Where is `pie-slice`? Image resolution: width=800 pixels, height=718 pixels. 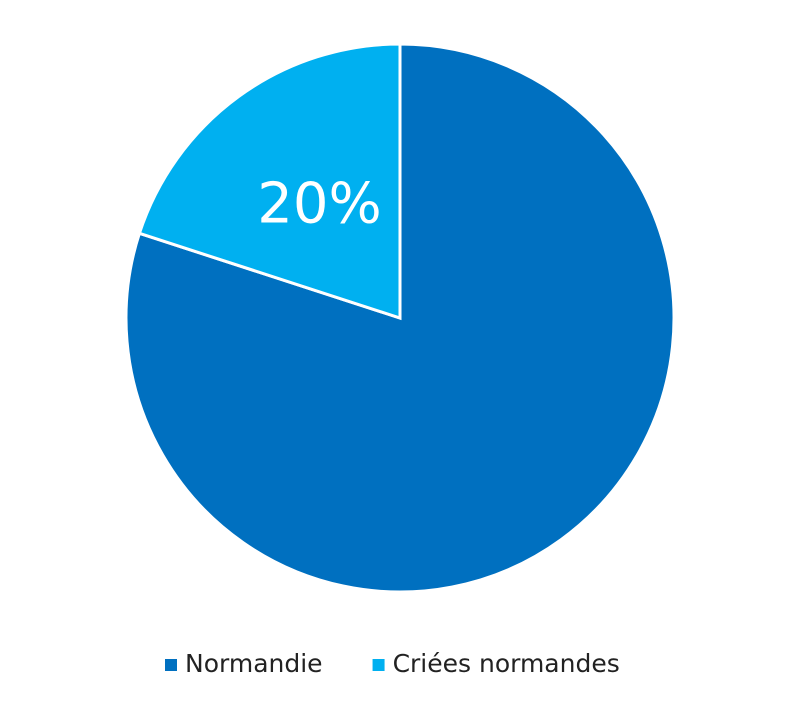
pie-slice is located at coordinates (269, 181).